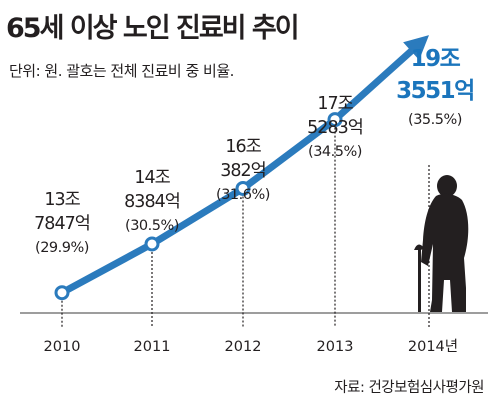  I want to click on data-label-share: (29.9%), so click(62, 248).